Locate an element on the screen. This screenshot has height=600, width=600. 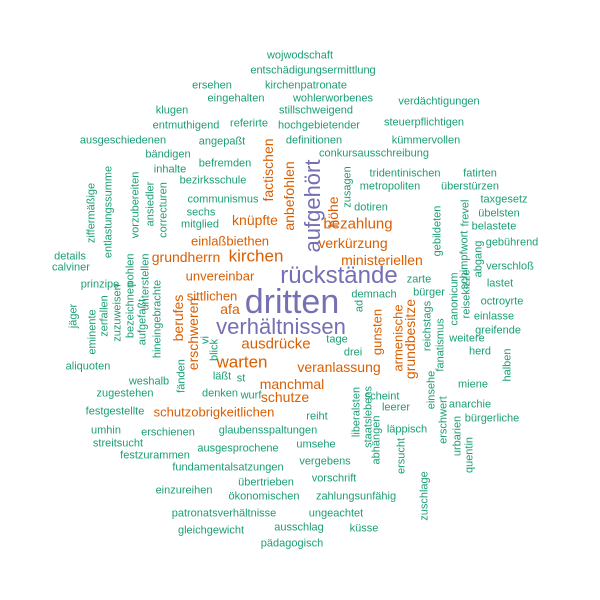
word-taxgesetz: taxgesetz is located at coordinates (504, 199).